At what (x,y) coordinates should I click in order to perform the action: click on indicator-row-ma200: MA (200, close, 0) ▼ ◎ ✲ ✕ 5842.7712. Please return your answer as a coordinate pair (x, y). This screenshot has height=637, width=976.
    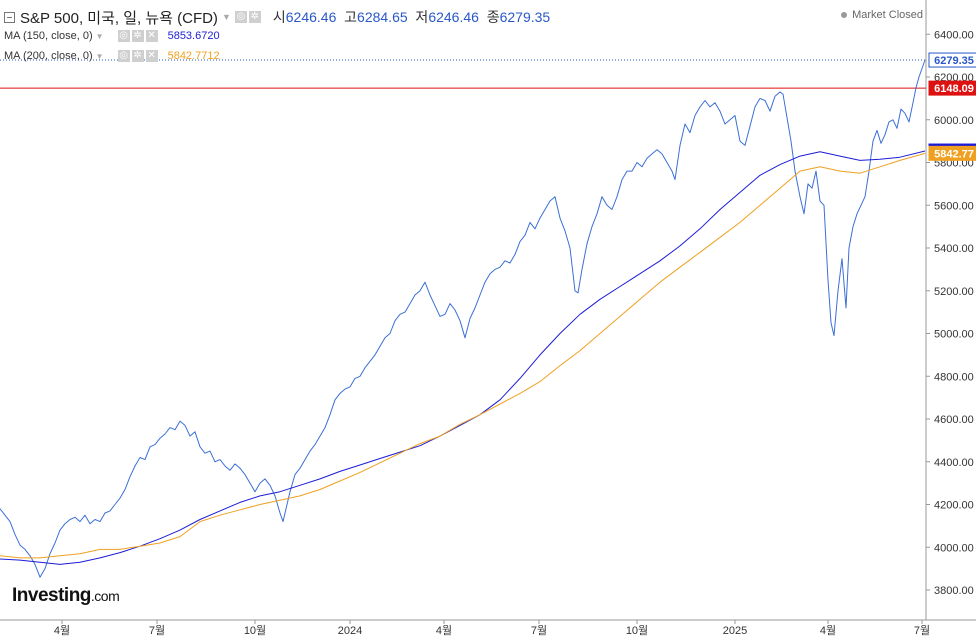
    Looking at the image, I should click on (112, 56).